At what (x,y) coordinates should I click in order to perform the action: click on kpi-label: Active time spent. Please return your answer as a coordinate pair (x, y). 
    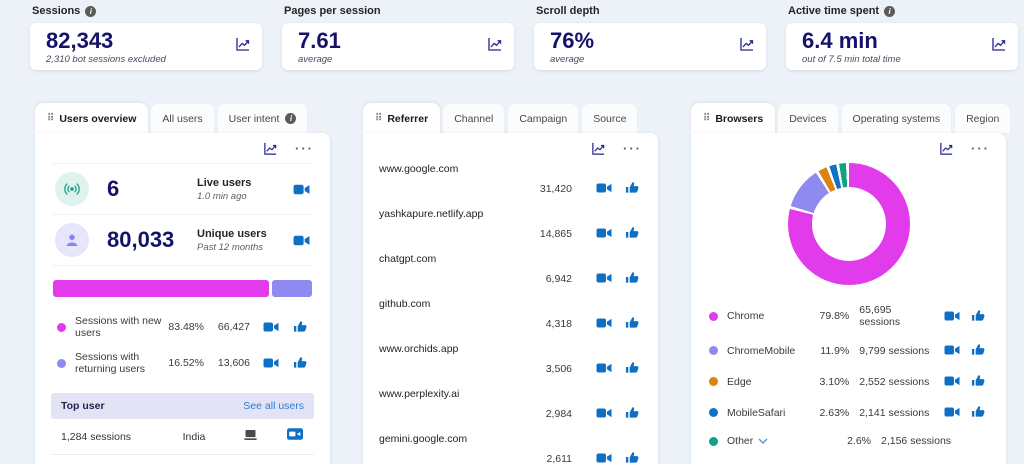
    Looking at the image, I should click on (834, 11).